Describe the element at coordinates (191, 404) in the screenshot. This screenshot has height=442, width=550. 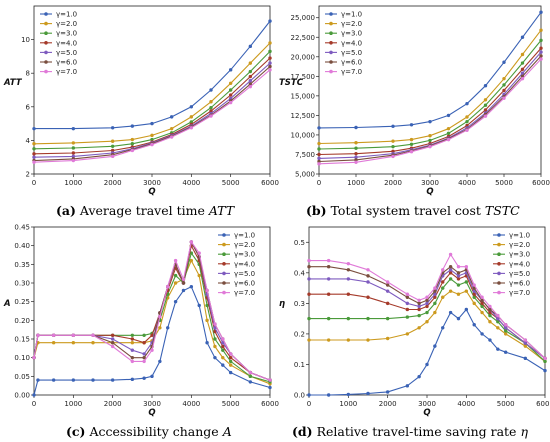
I see `x-tick-label: 4000` at that location.